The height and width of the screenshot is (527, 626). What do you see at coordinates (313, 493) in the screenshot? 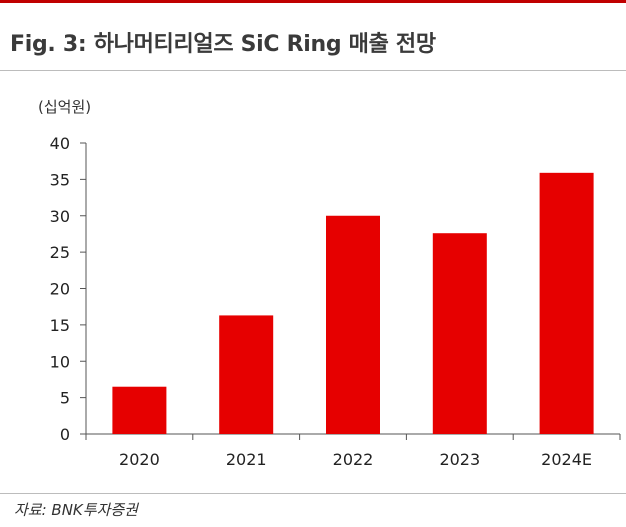
I see `source-divider` at bounding box center [313, 493].